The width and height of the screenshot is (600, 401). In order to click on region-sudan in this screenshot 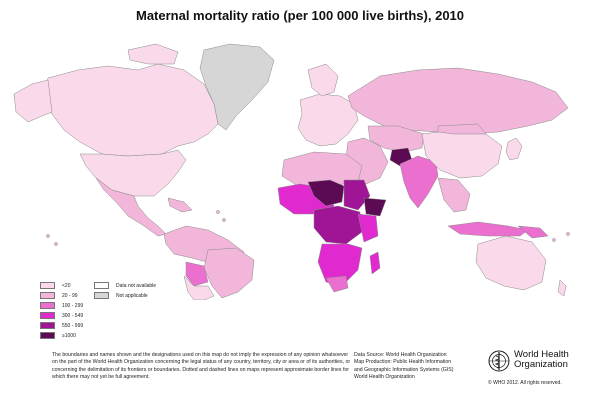, I will do `click(357, 195)`.